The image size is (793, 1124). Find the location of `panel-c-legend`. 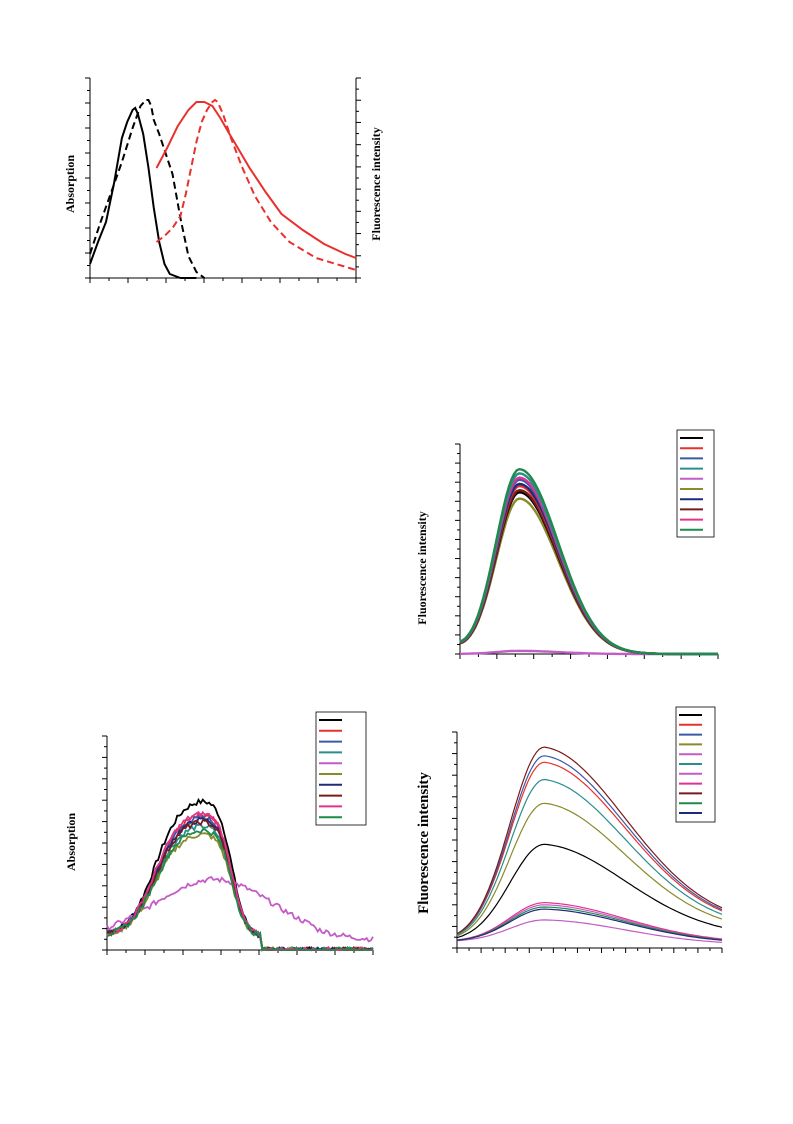

panel-c-legend is located at coordinates (341, 768).